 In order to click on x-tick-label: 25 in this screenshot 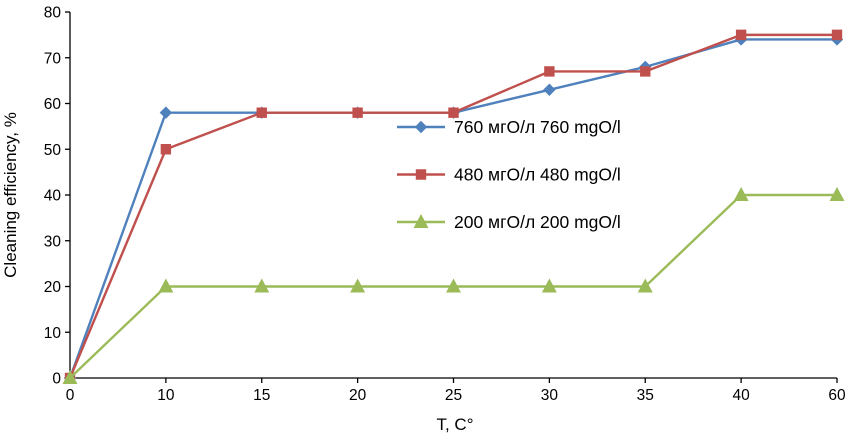, I will do `click(453, 395)`.